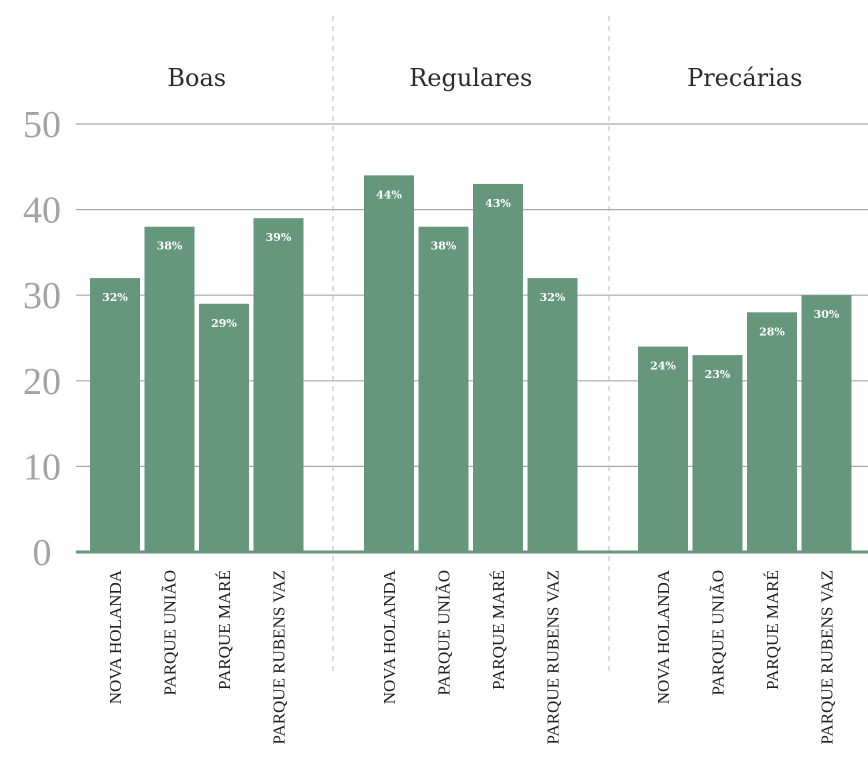  I want to click on data-label: 43%, so click(498, 203).